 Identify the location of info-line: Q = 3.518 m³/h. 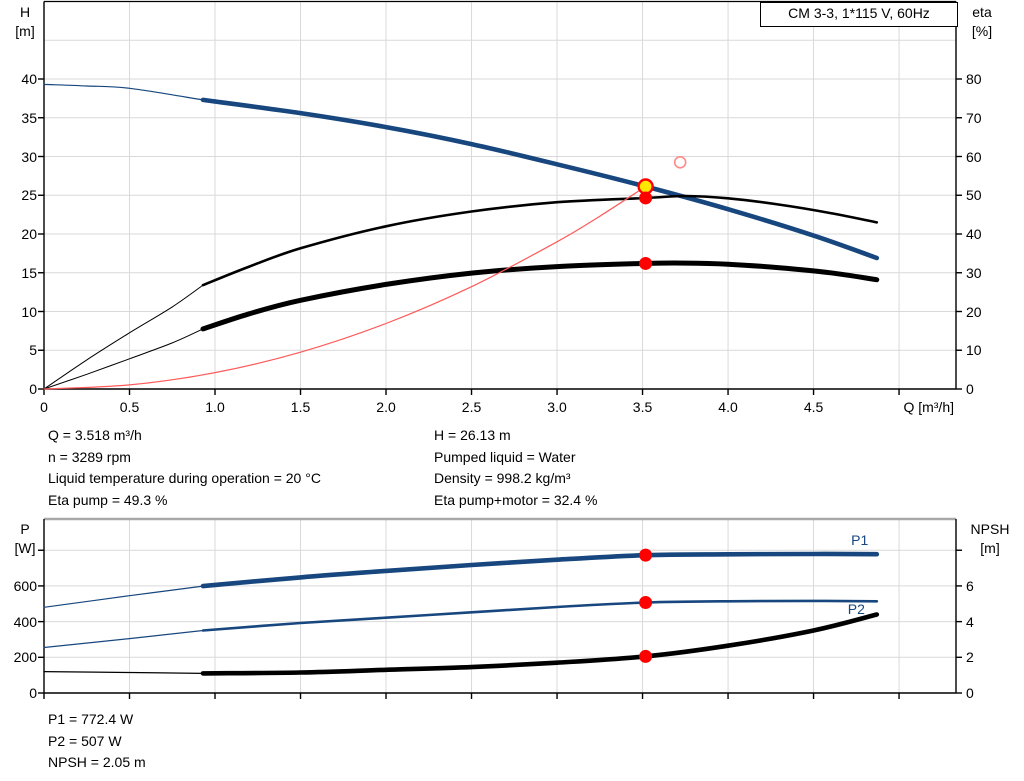
(95, 435).